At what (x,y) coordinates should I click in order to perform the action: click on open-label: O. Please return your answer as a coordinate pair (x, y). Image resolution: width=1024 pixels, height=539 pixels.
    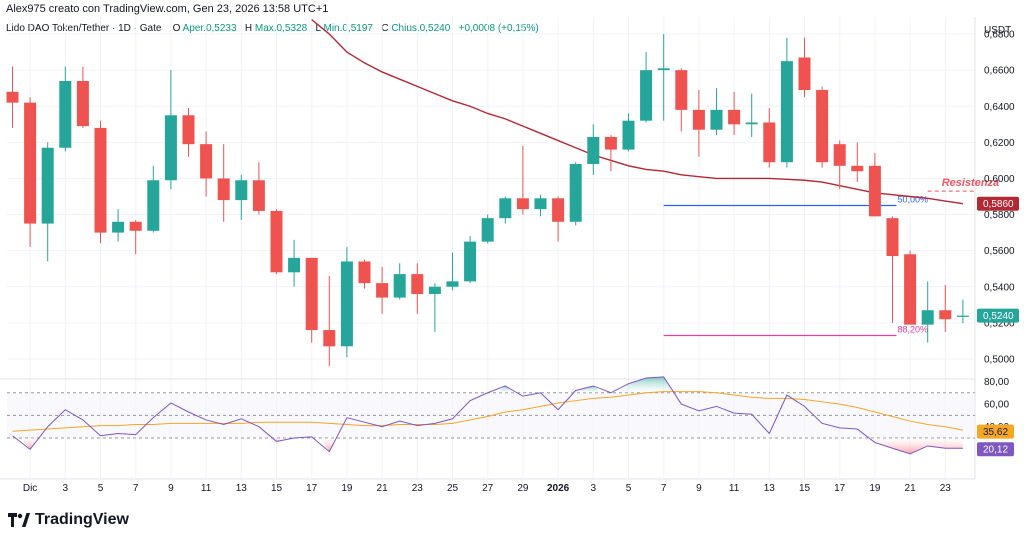
    Looking at the image, I should click on (176, 28).